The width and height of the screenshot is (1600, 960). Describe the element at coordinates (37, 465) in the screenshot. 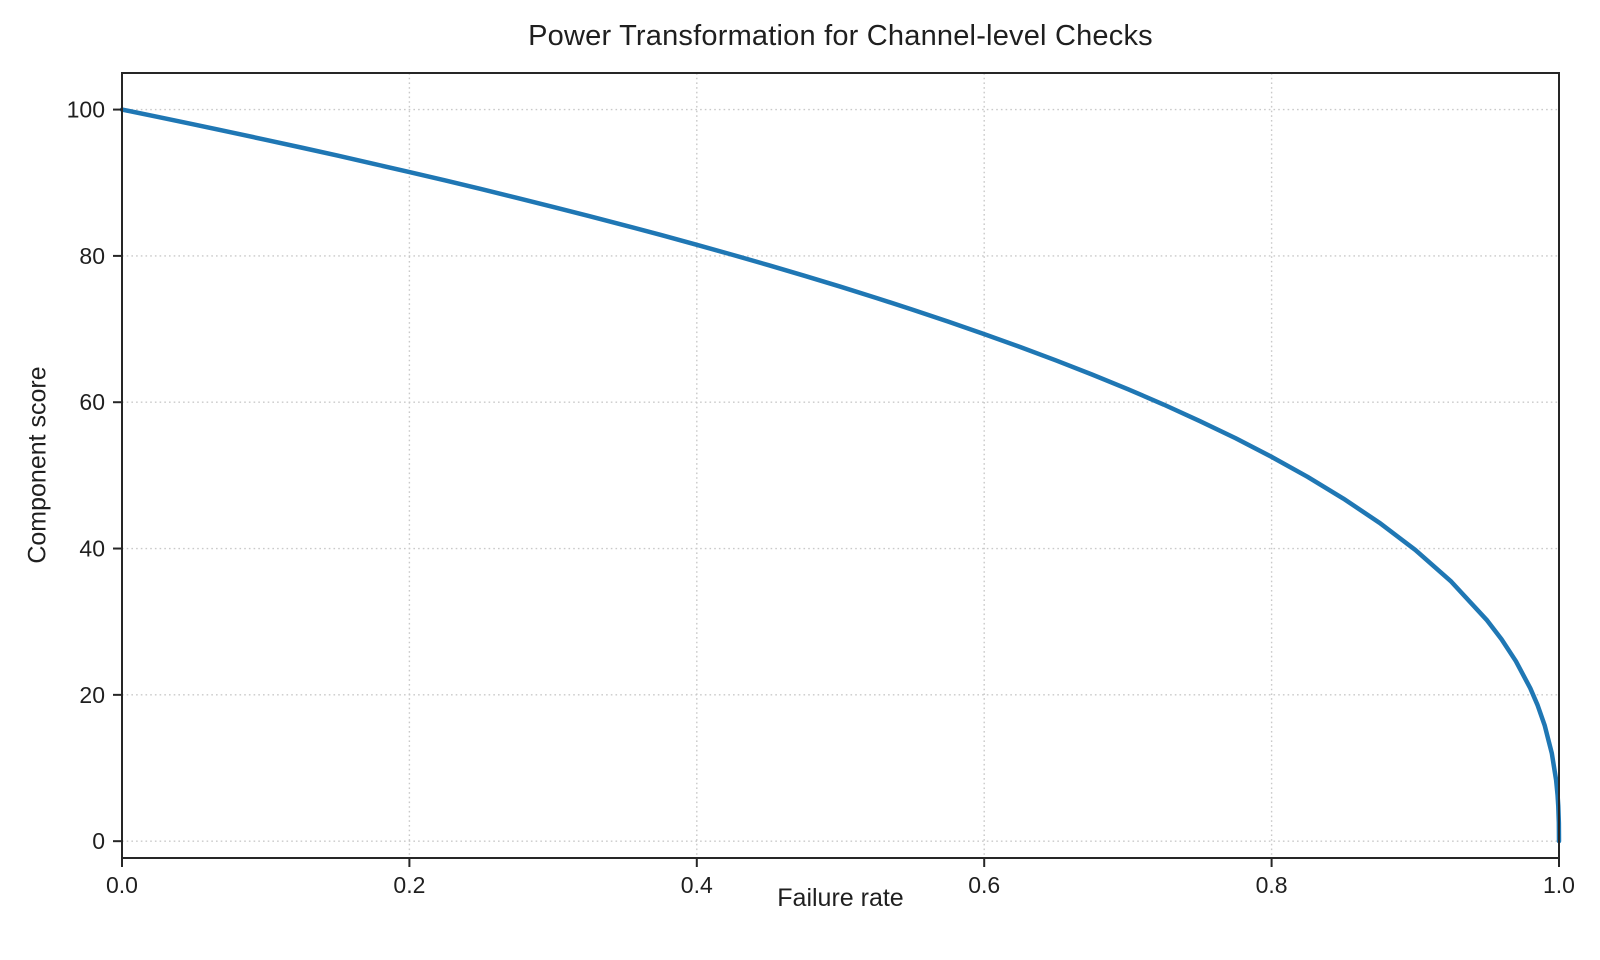

I see `y-axis-label: Component score` at that location.